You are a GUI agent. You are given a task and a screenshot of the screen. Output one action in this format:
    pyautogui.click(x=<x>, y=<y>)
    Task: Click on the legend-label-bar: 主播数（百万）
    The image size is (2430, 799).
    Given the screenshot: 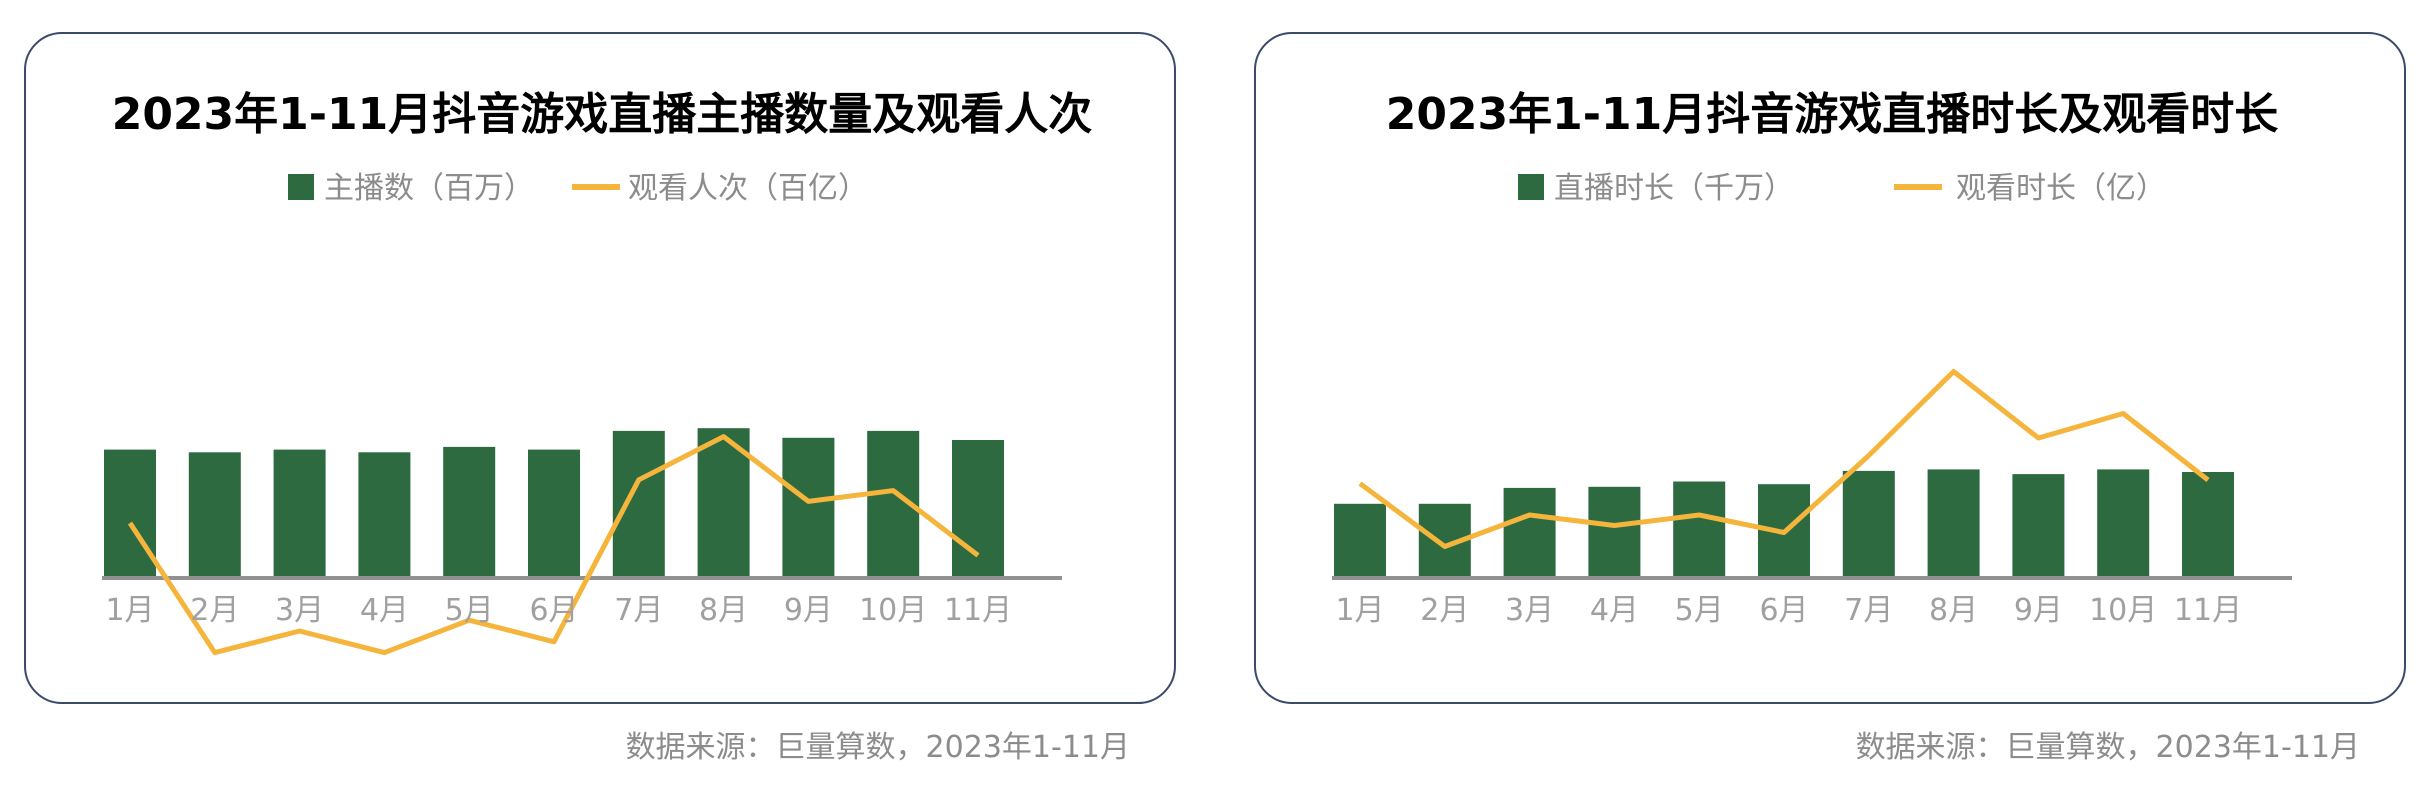 What is the action you would take?
    pyautogui.click(x=429, y=188)
    